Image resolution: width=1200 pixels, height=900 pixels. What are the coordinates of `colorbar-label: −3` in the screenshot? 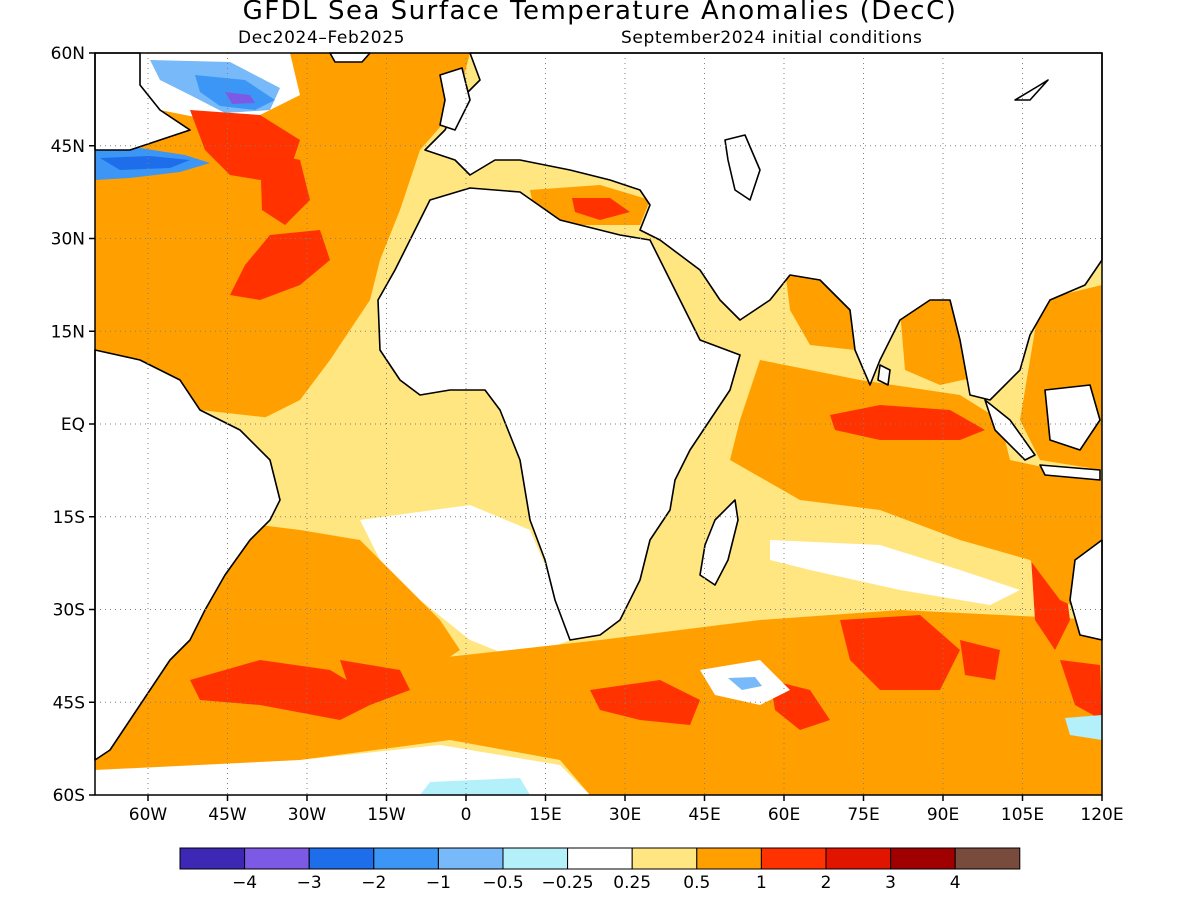 It's located at (309, 883).